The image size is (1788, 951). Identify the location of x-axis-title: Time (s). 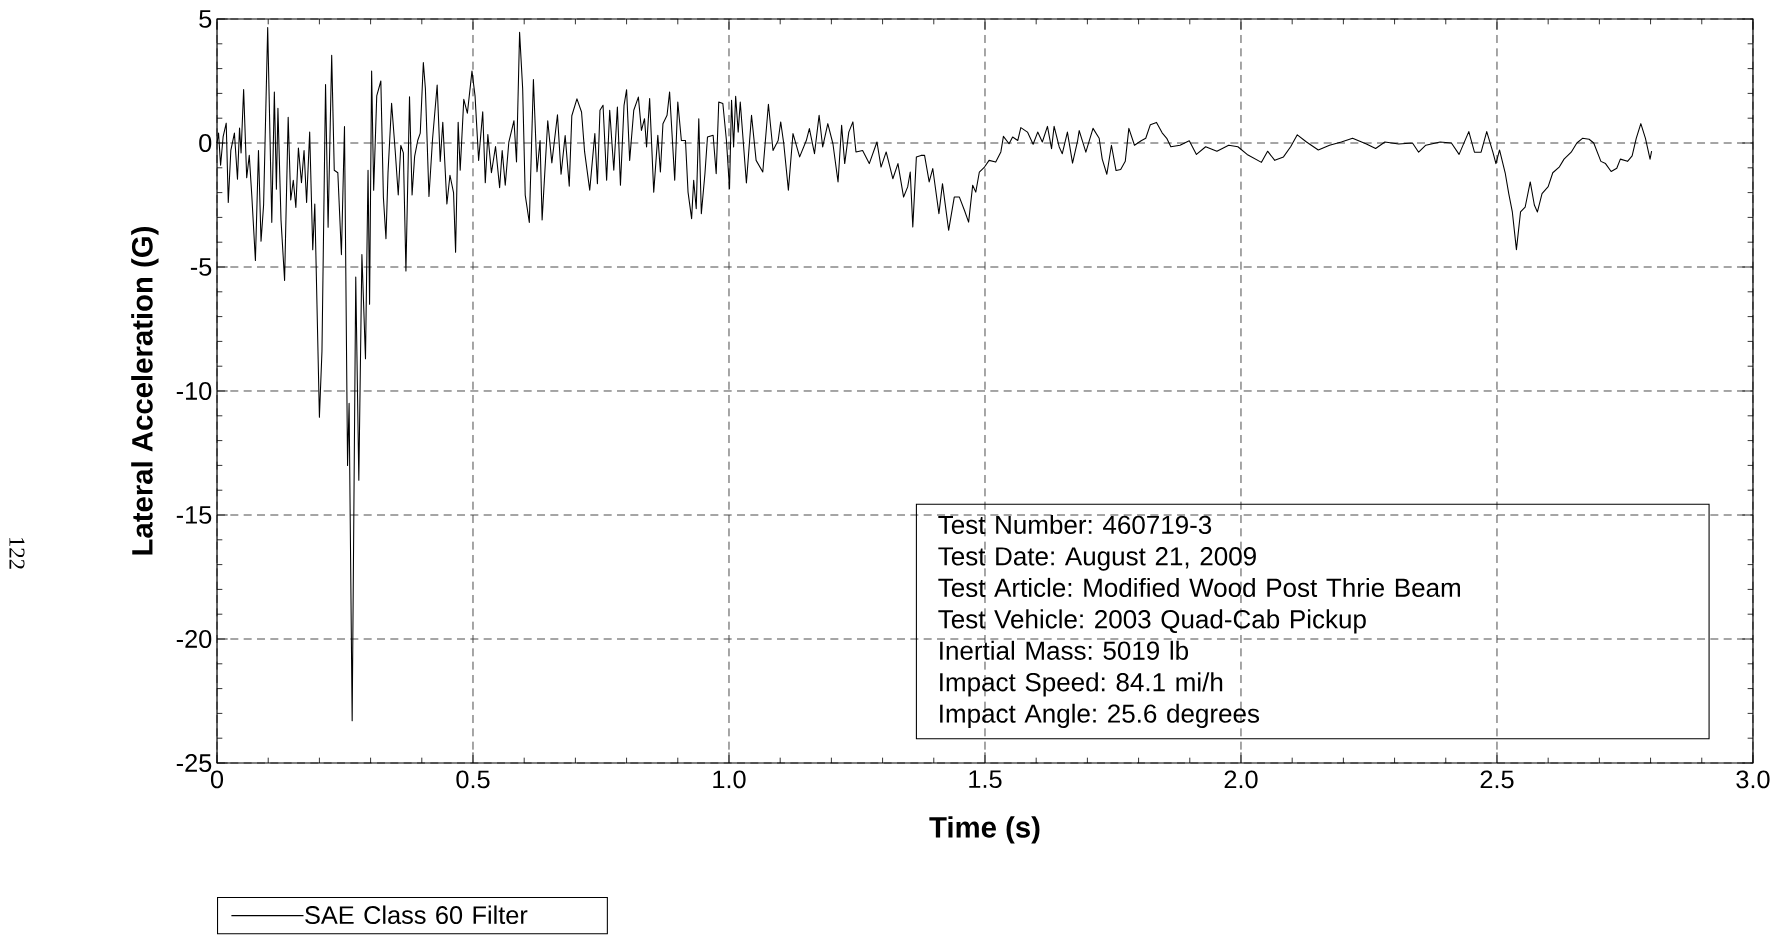
(984, 830).